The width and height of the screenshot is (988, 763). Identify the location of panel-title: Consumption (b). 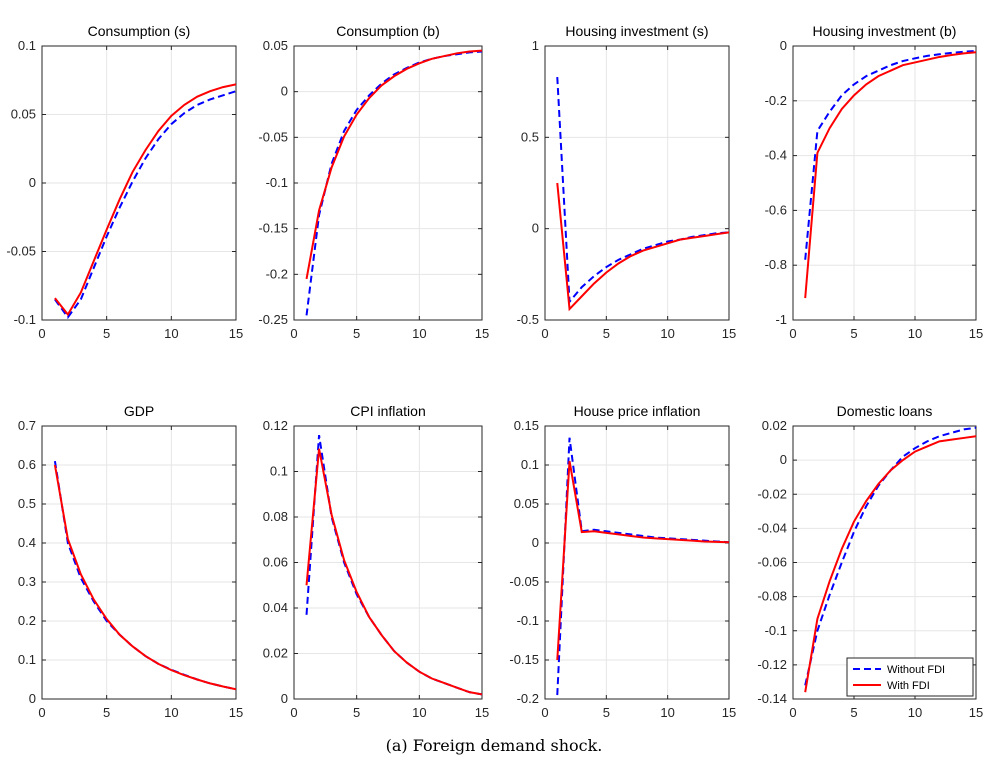
(388, 31).